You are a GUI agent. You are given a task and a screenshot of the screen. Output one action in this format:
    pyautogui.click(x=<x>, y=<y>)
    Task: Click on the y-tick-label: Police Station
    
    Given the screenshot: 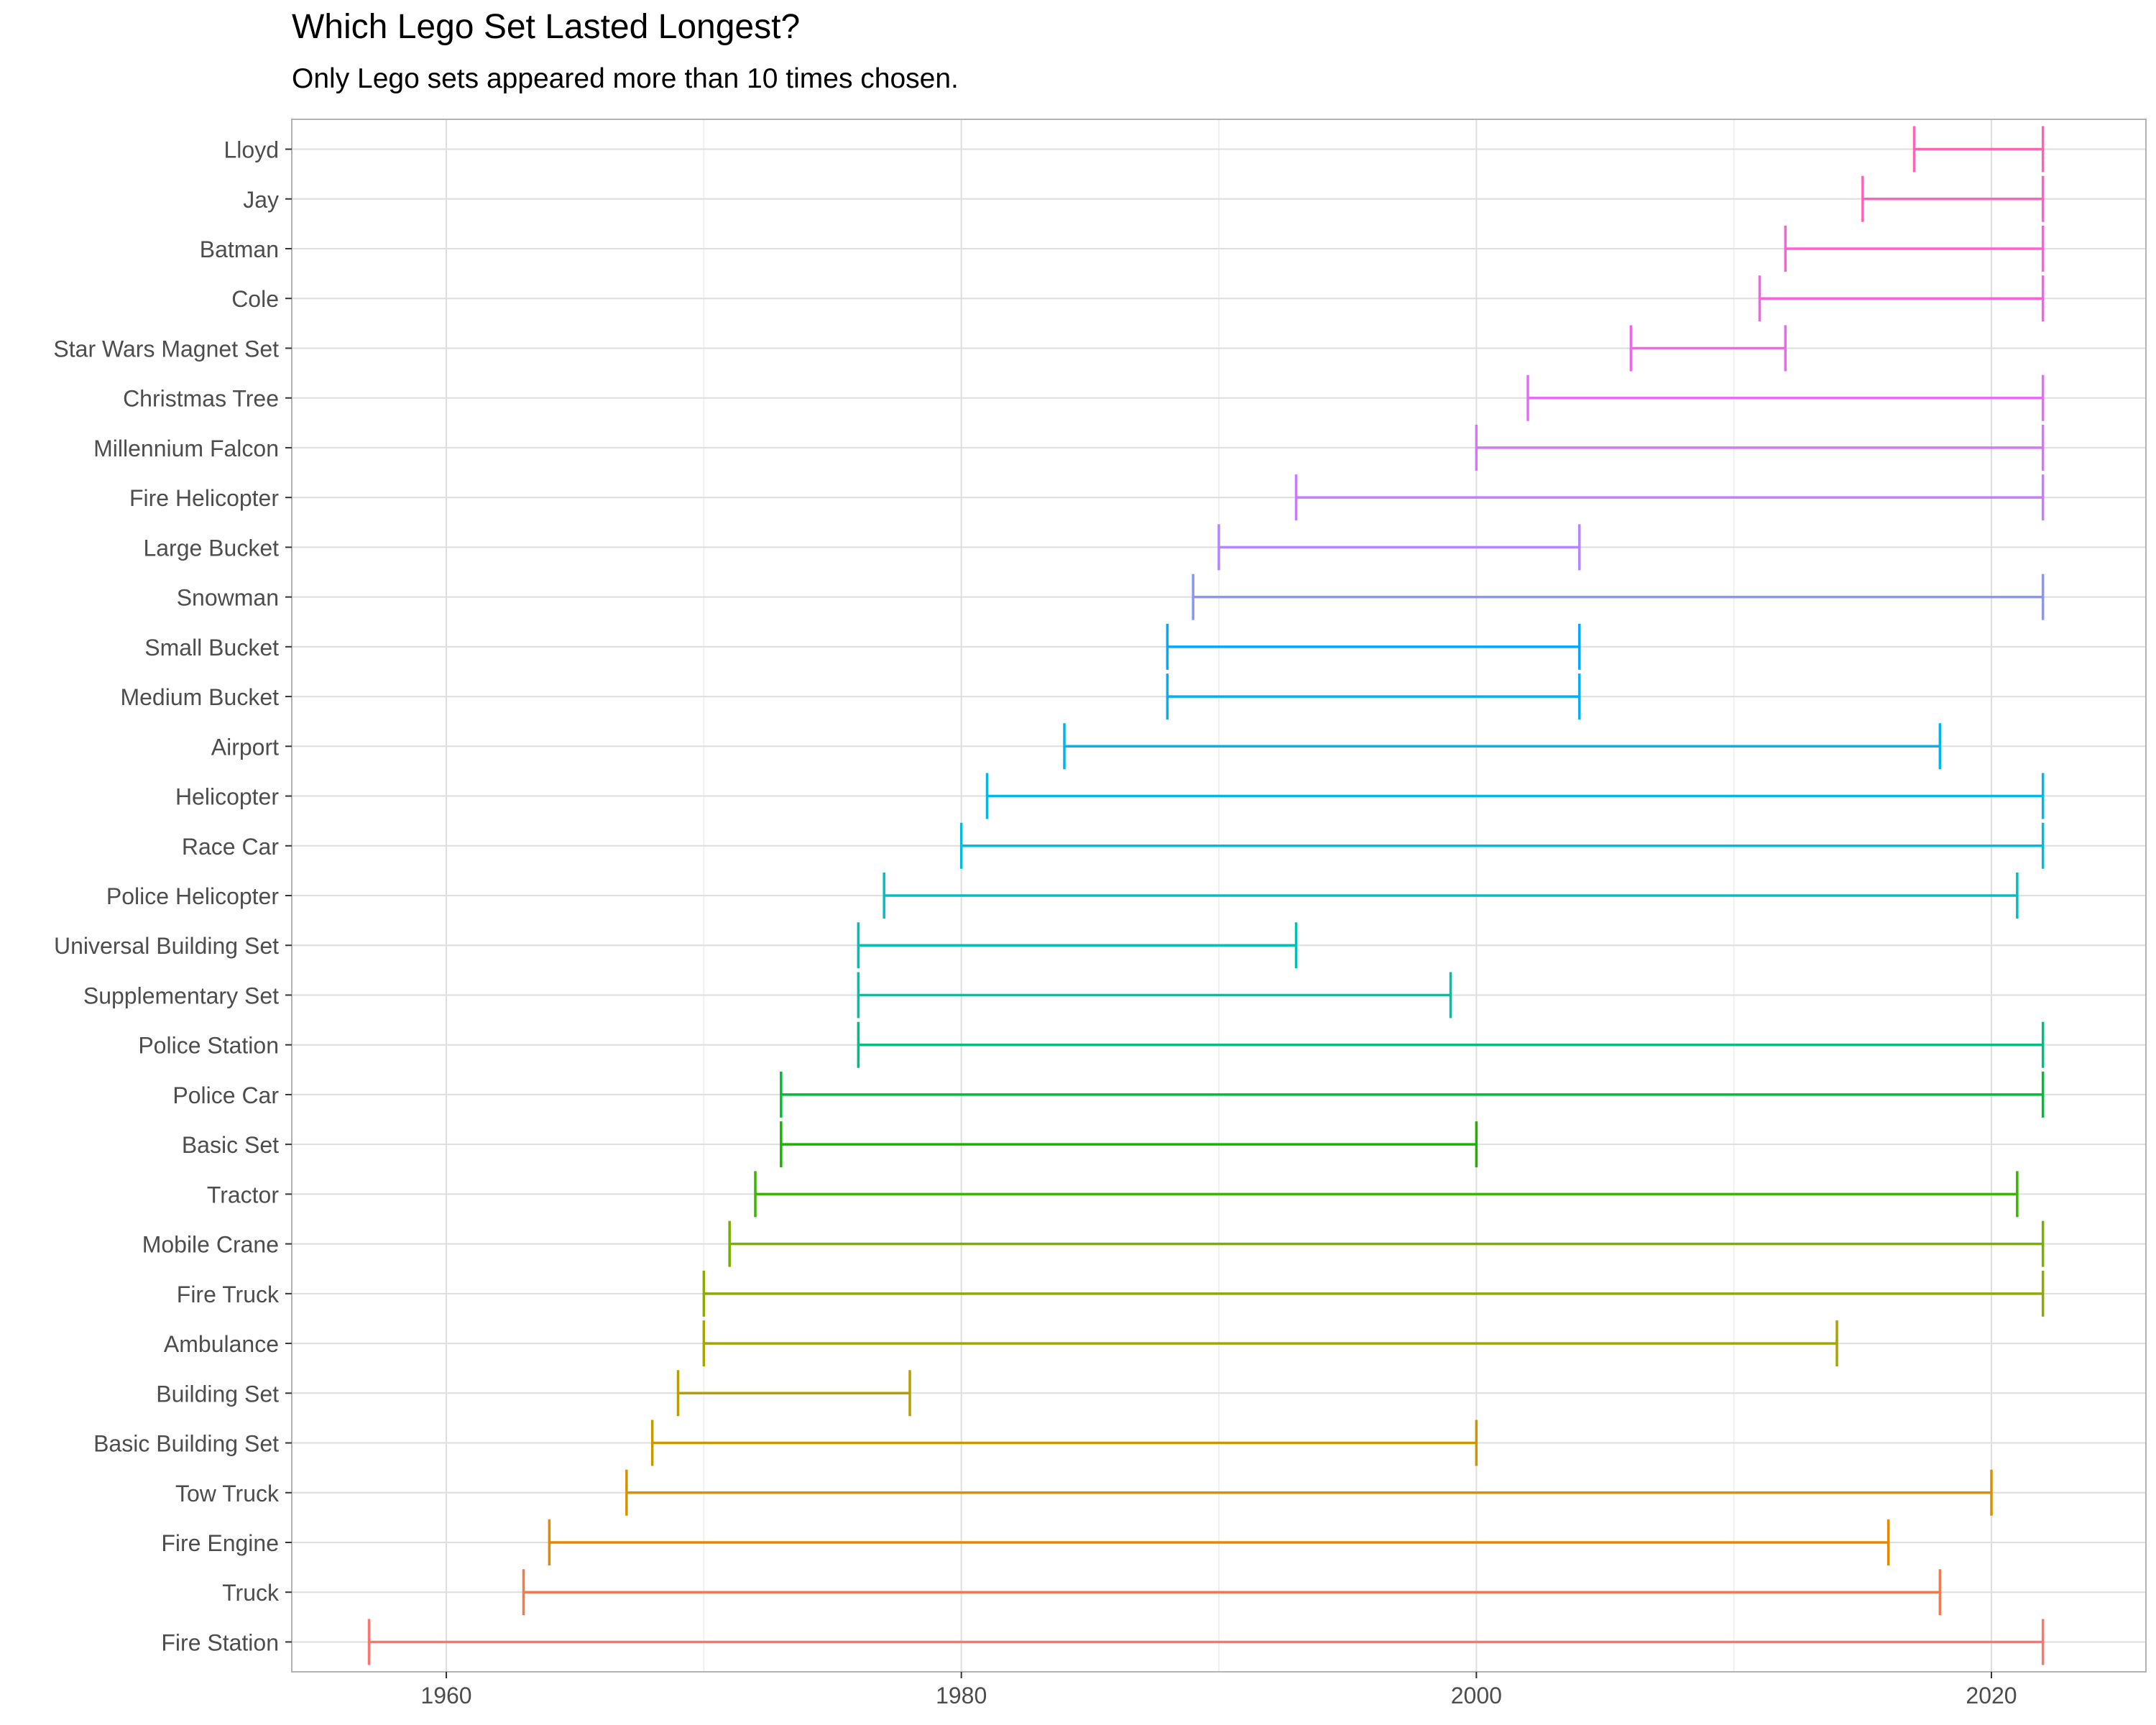 What is the action you would take?
    pyautogui.click(x=209, y=1046)
    